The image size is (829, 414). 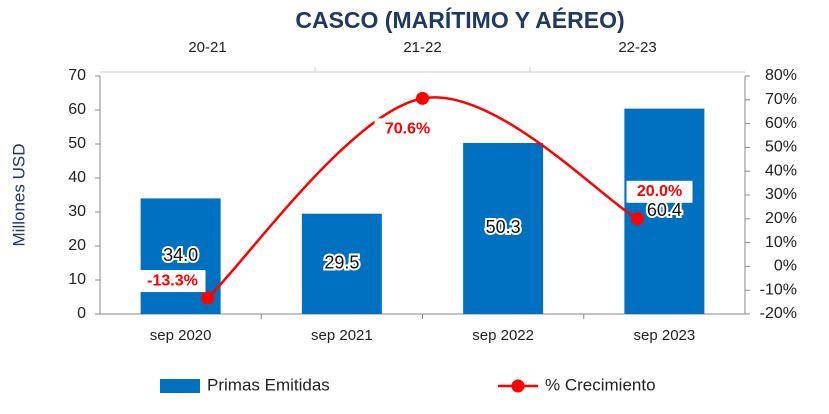 I want to click on y-tick-label: 10, so click(x=77, y=279).